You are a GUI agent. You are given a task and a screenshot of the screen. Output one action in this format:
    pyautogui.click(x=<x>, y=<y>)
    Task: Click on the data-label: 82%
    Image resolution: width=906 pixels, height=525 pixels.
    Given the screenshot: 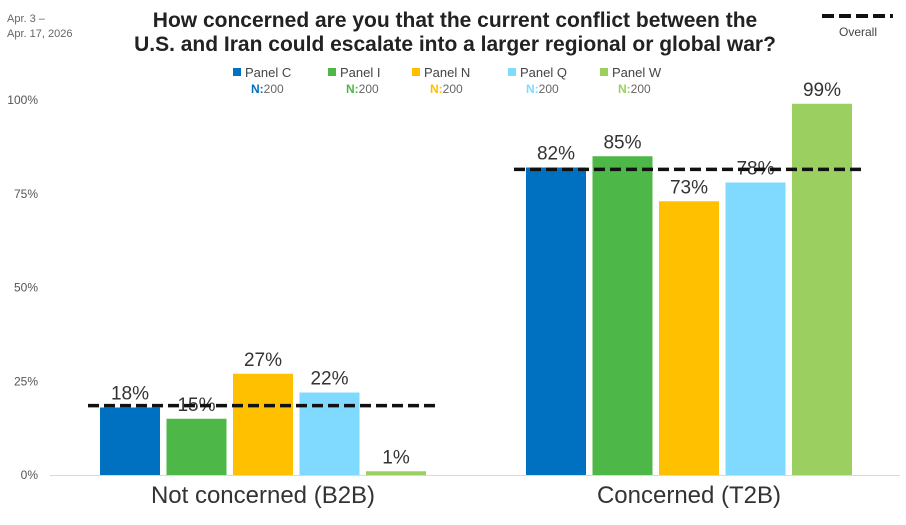 What is the action you would take?
    pyautogui.click(x=556, y=154)
    